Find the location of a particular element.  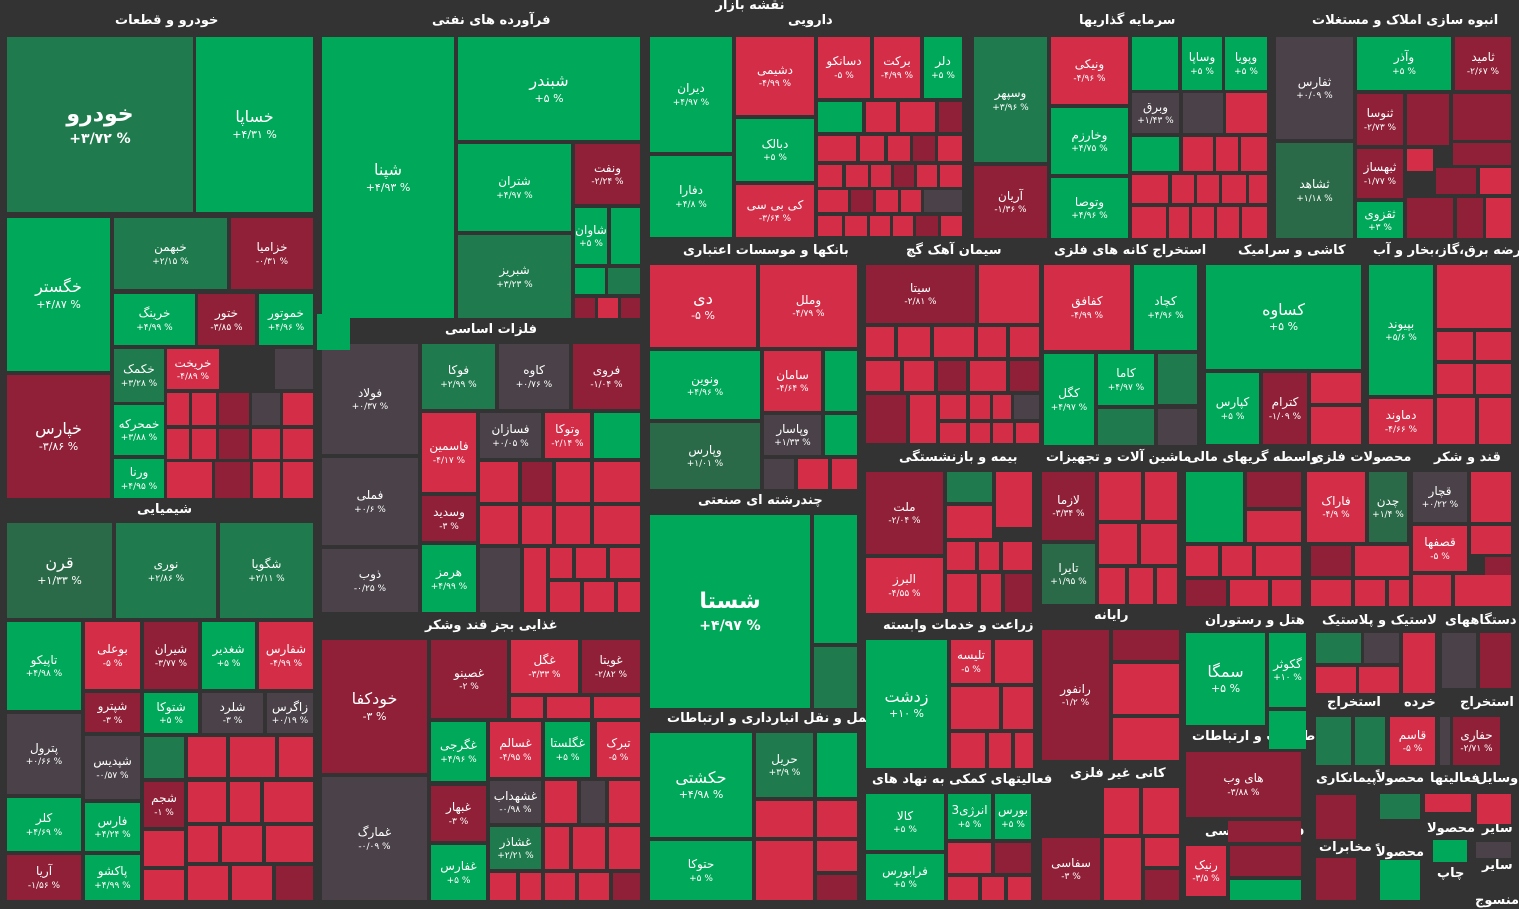

stock-tile: خموتور +۴/۹۶ % is located at coordinates (286, 319).